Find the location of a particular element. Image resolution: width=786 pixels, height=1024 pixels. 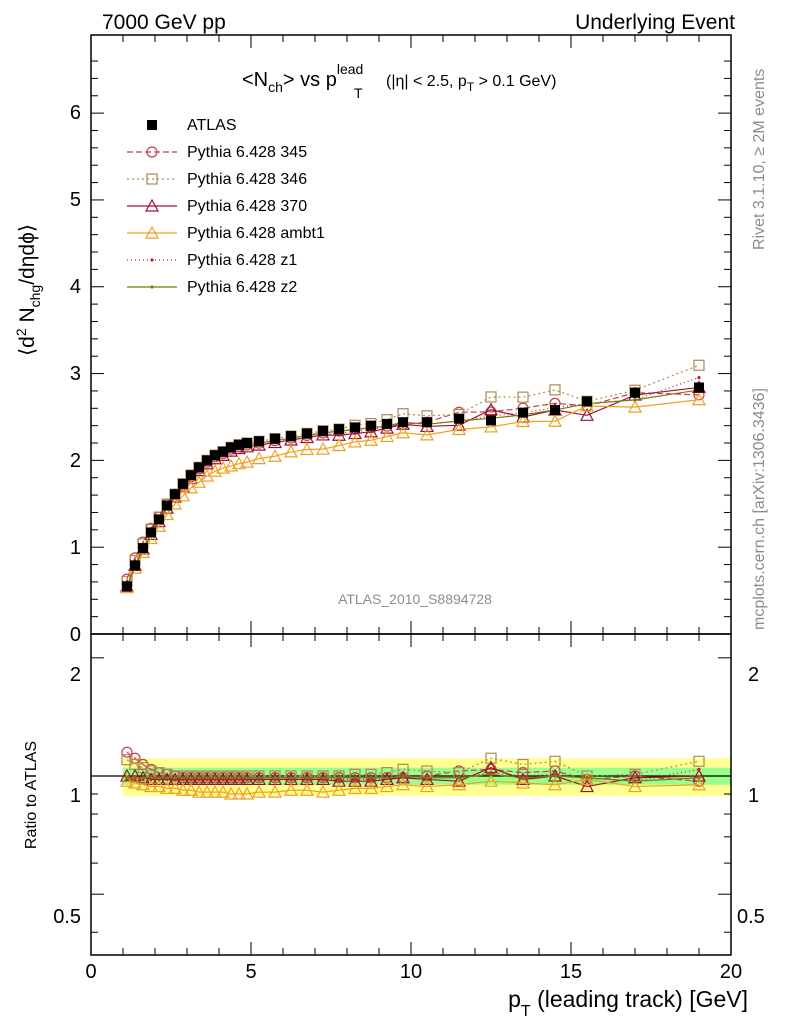

legend-marker-ambt1 is located at coordinates (152, 232).